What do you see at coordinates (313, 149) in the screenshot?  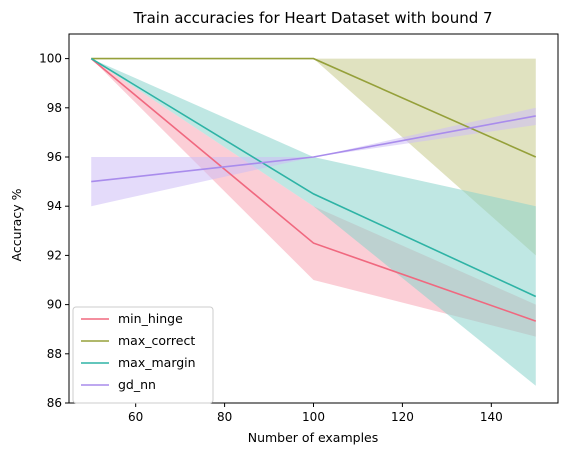 I see `line-gd_nn` at bounding box center [313, 149].